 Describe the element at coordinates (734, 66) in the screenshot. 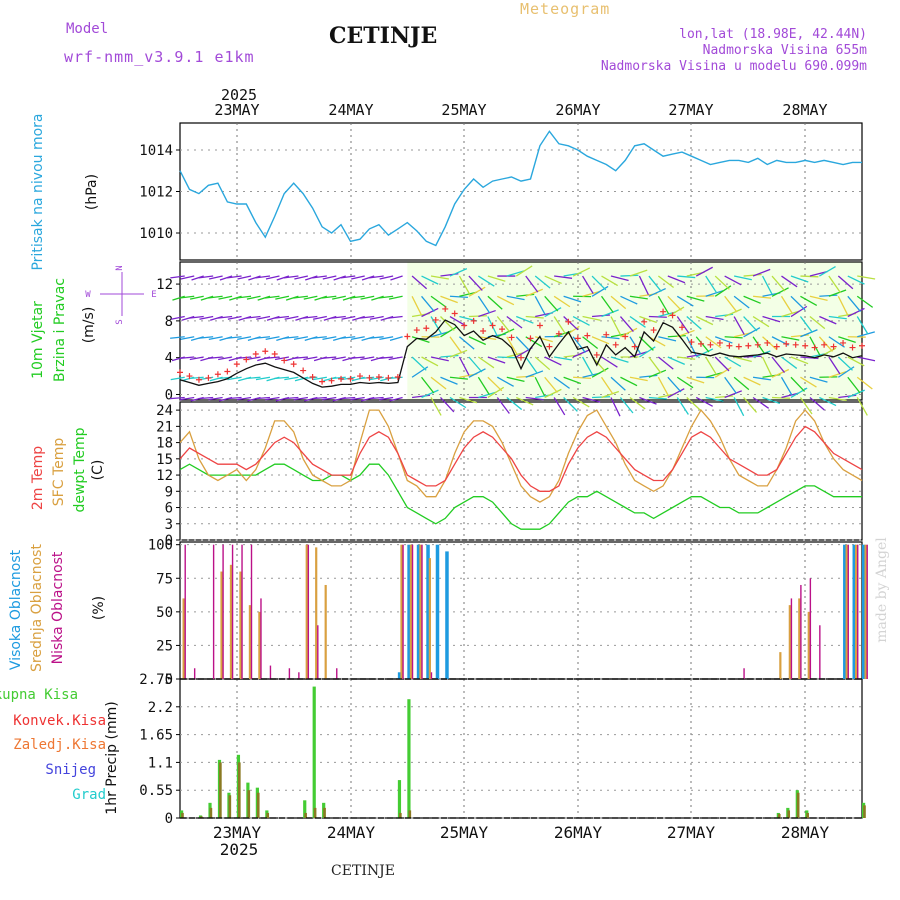

I see `model-altitude-label: Nadmorska Visina u modelu 690.099m` at that location.